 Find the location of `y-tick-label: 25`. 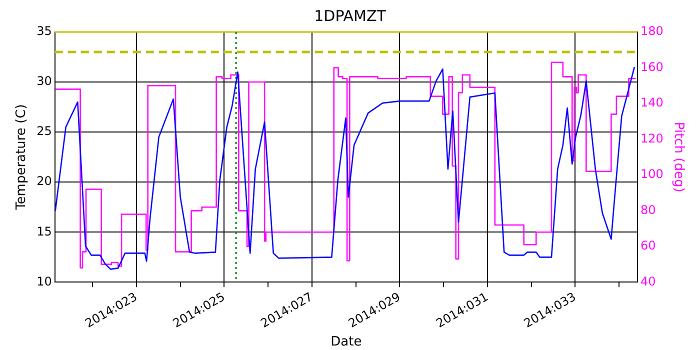

y-tick-label: 25 is located at coordinates (44, 131).